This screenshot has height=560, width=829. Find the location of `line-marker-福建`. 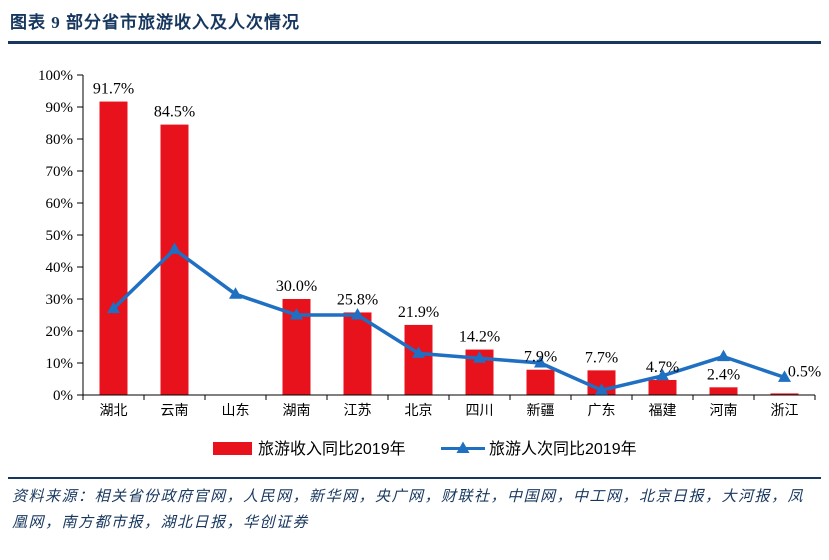

line-marker-福建 is located at coordinates (662, 374).